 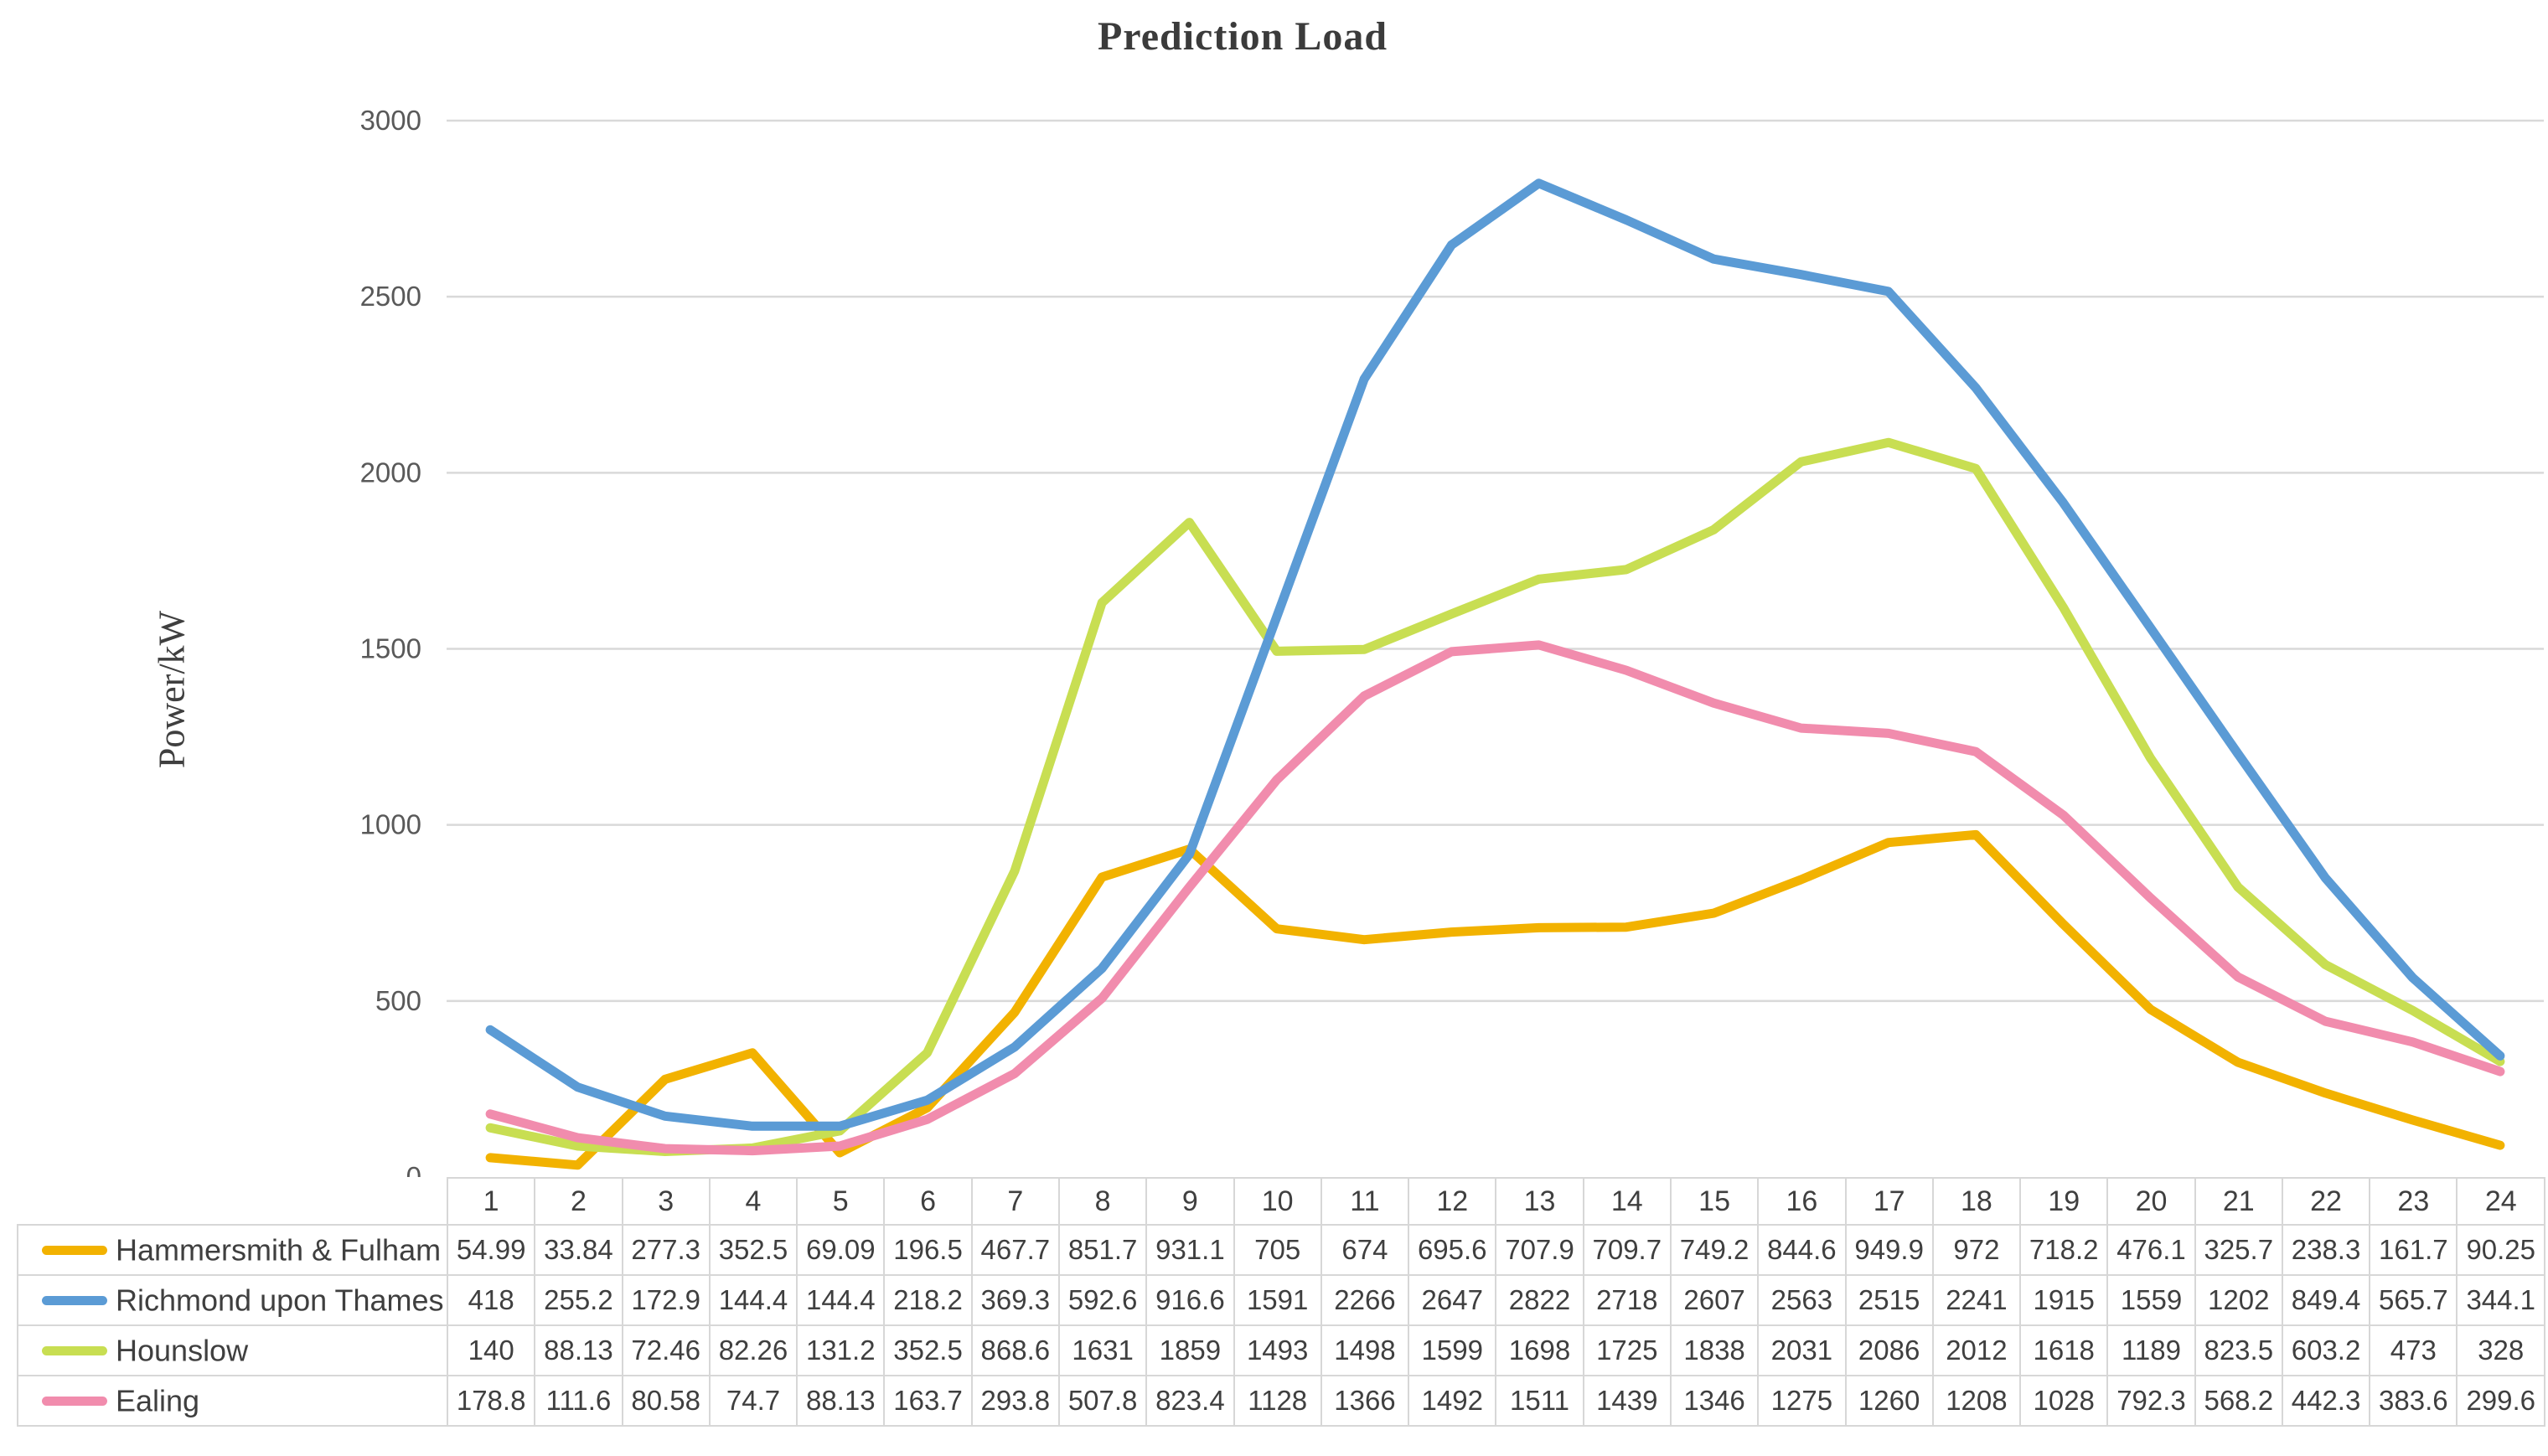 I want to click on table-value: 705, so click(x=1277, y=1250).